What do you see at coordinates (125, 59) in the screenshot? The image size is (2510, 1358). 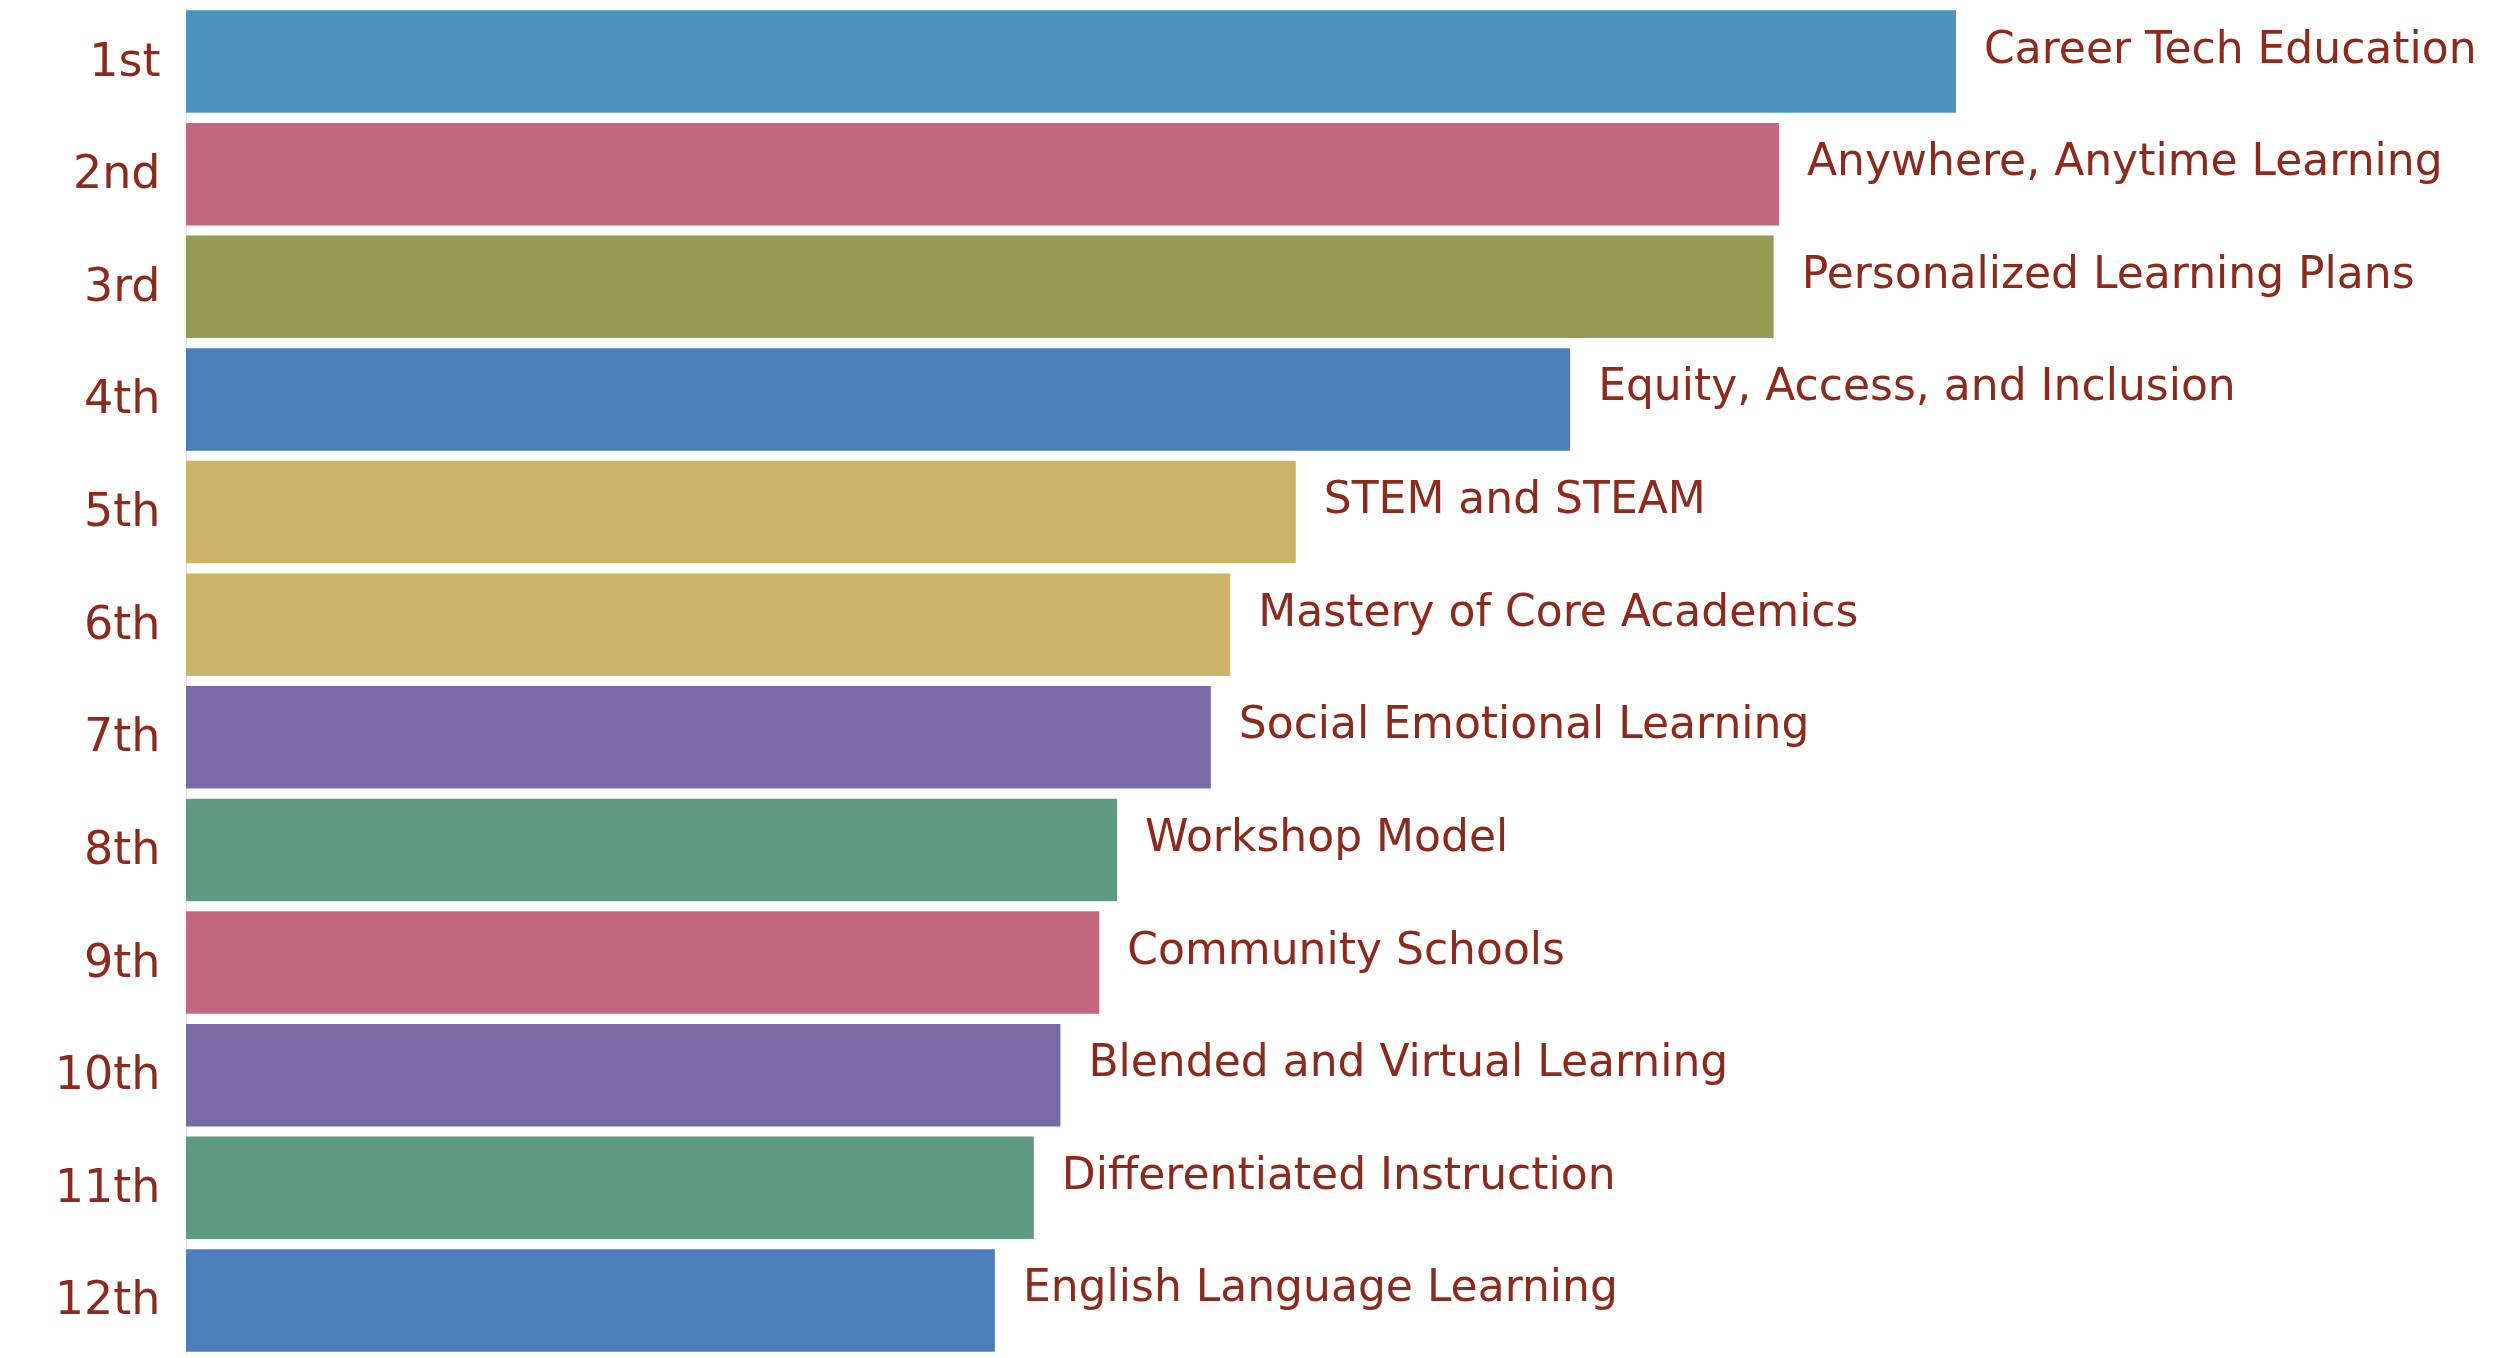 I see `y-tick-label: 1st` at bounding box center [125, 59].